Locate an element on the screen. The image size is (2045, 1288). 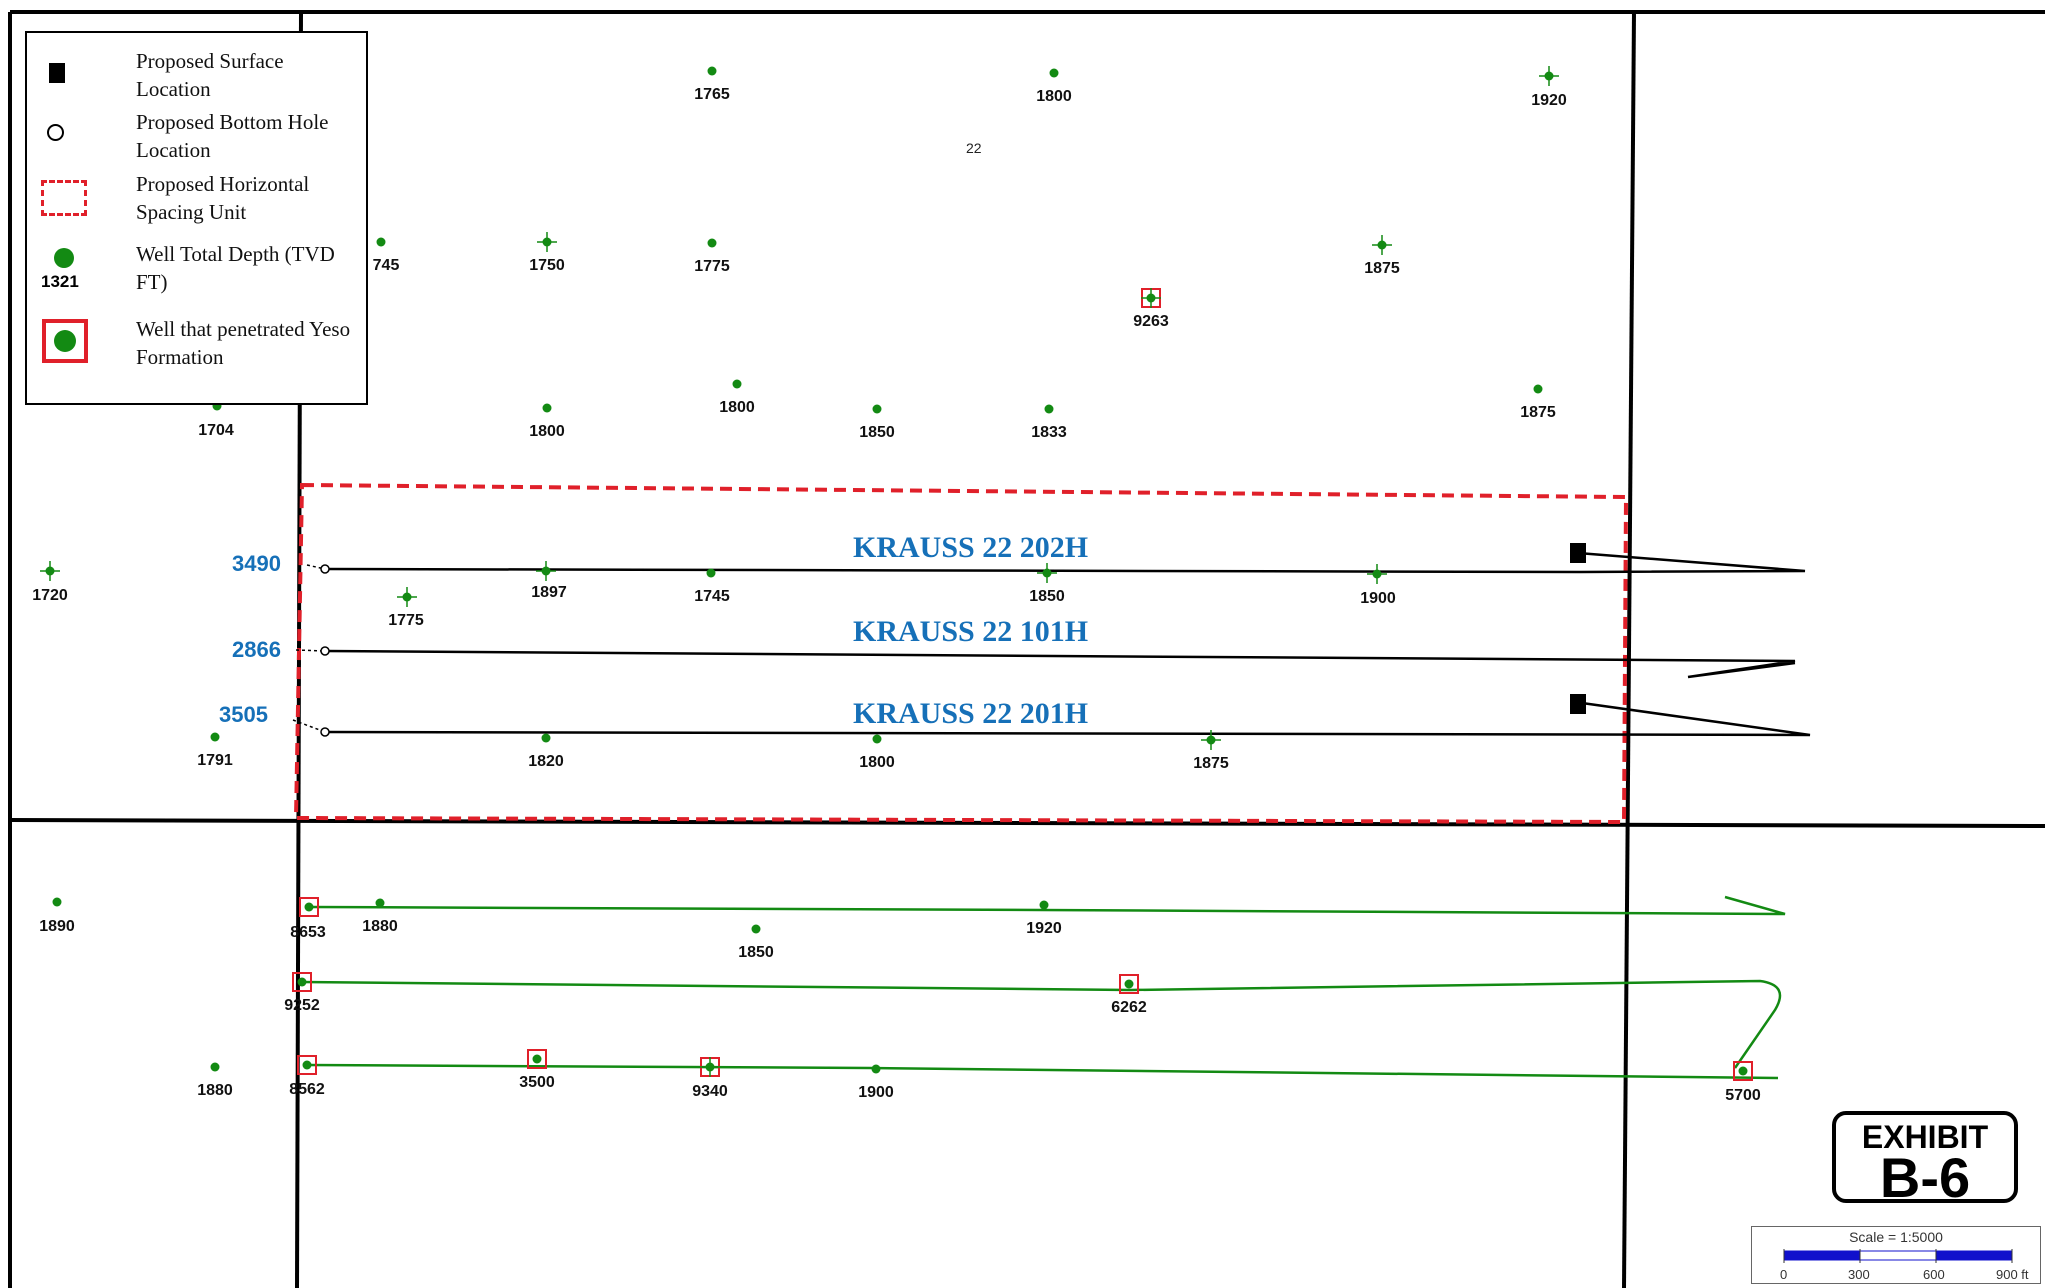
lateral-201h is located at coordinates (1067, 719).